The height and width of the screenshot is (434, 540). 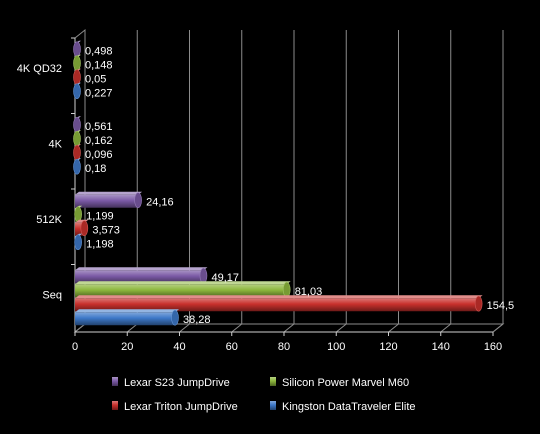 What do you see at coordinates (95, 169) in the screenshot?
I see `data-label-kingston-datatraveler-elite-4k: 0,18` at bounding box center [95, 169].